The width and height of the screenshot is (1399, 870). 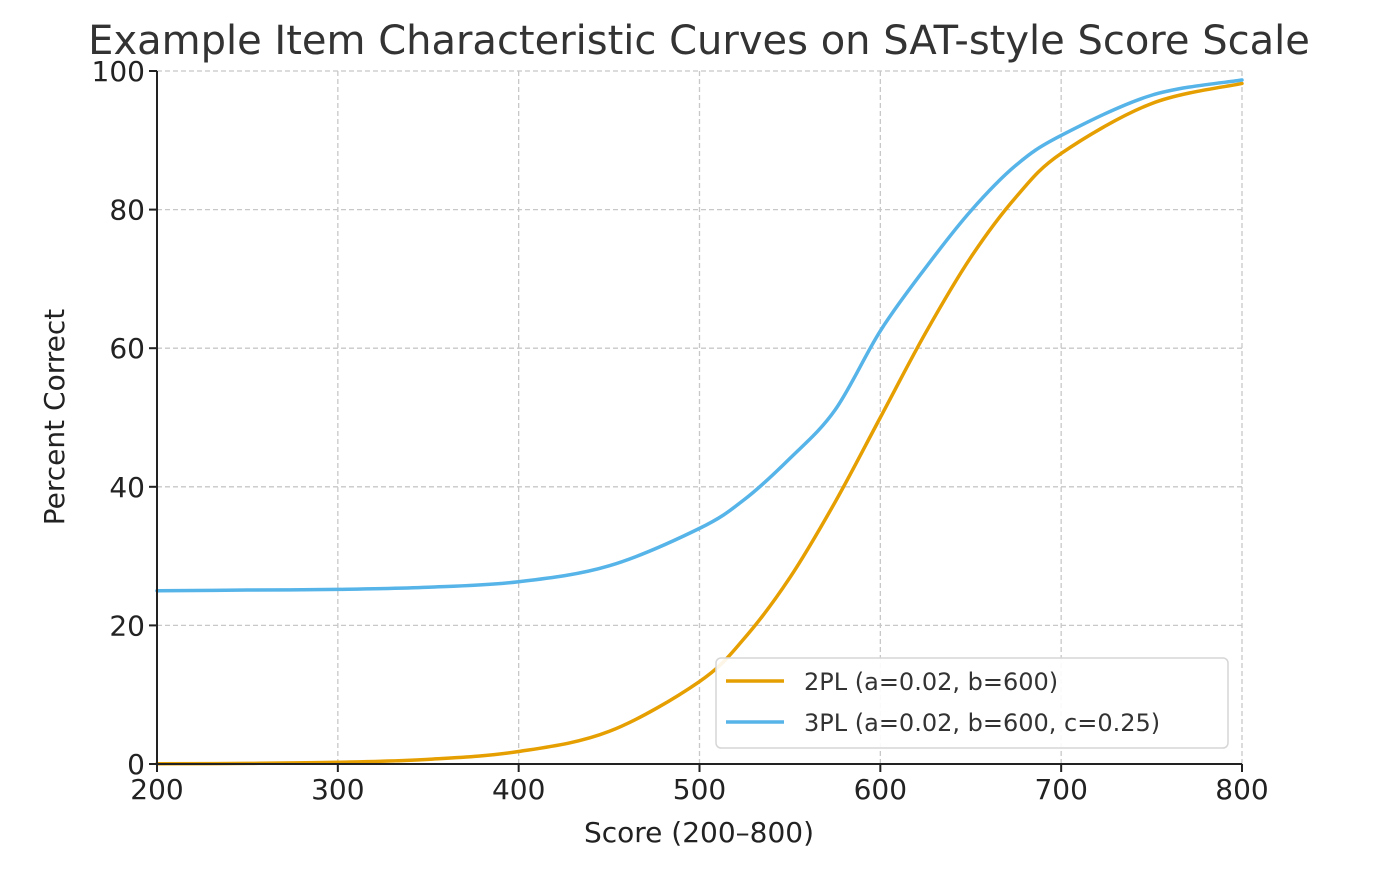 I want to click on y-tick-label: 100, so click(x=118, y=71).